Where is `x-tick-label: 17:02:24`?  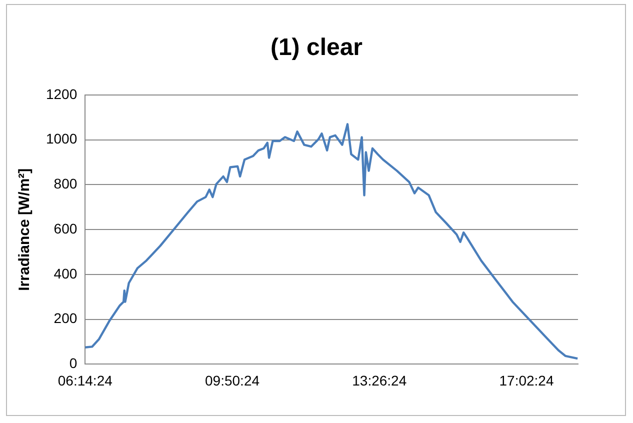
x-tick-label: 17:02:24 is located at coordinates (526, 380).